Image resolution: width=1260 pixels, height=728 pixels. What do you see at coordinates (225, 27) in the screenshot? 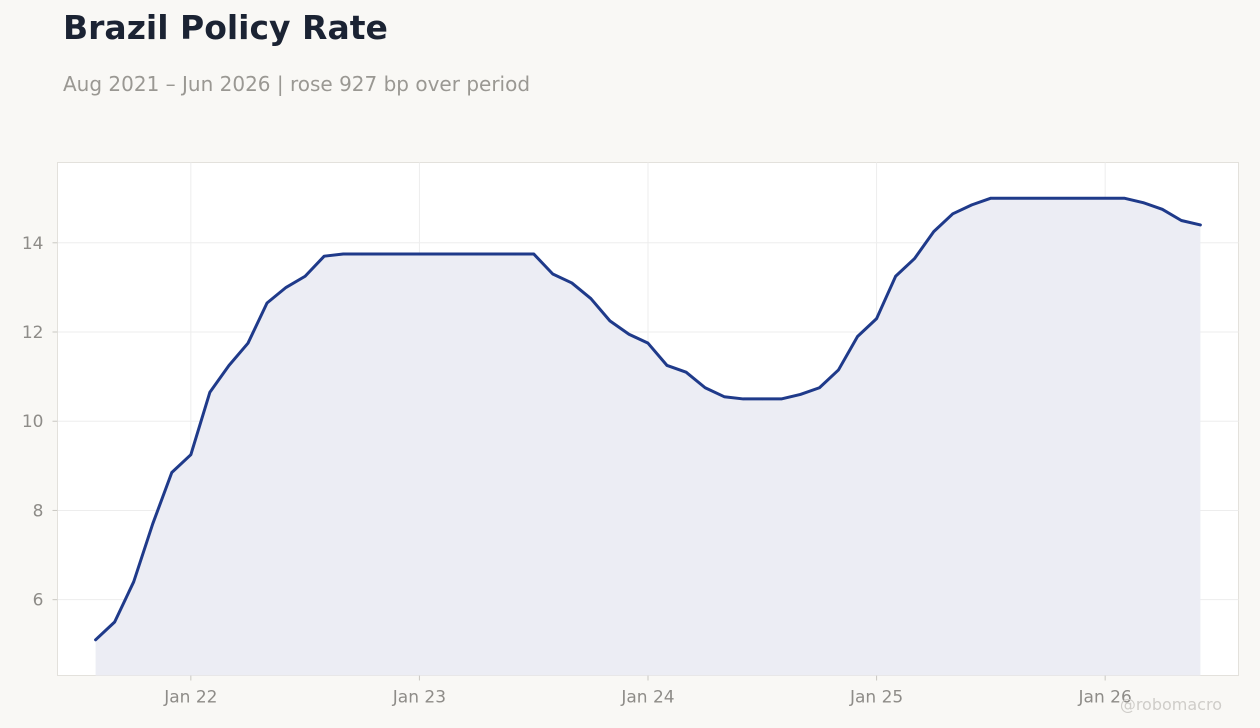
I see `chart-title: Brazil Policy Rate` at bounding box center [225, 27].